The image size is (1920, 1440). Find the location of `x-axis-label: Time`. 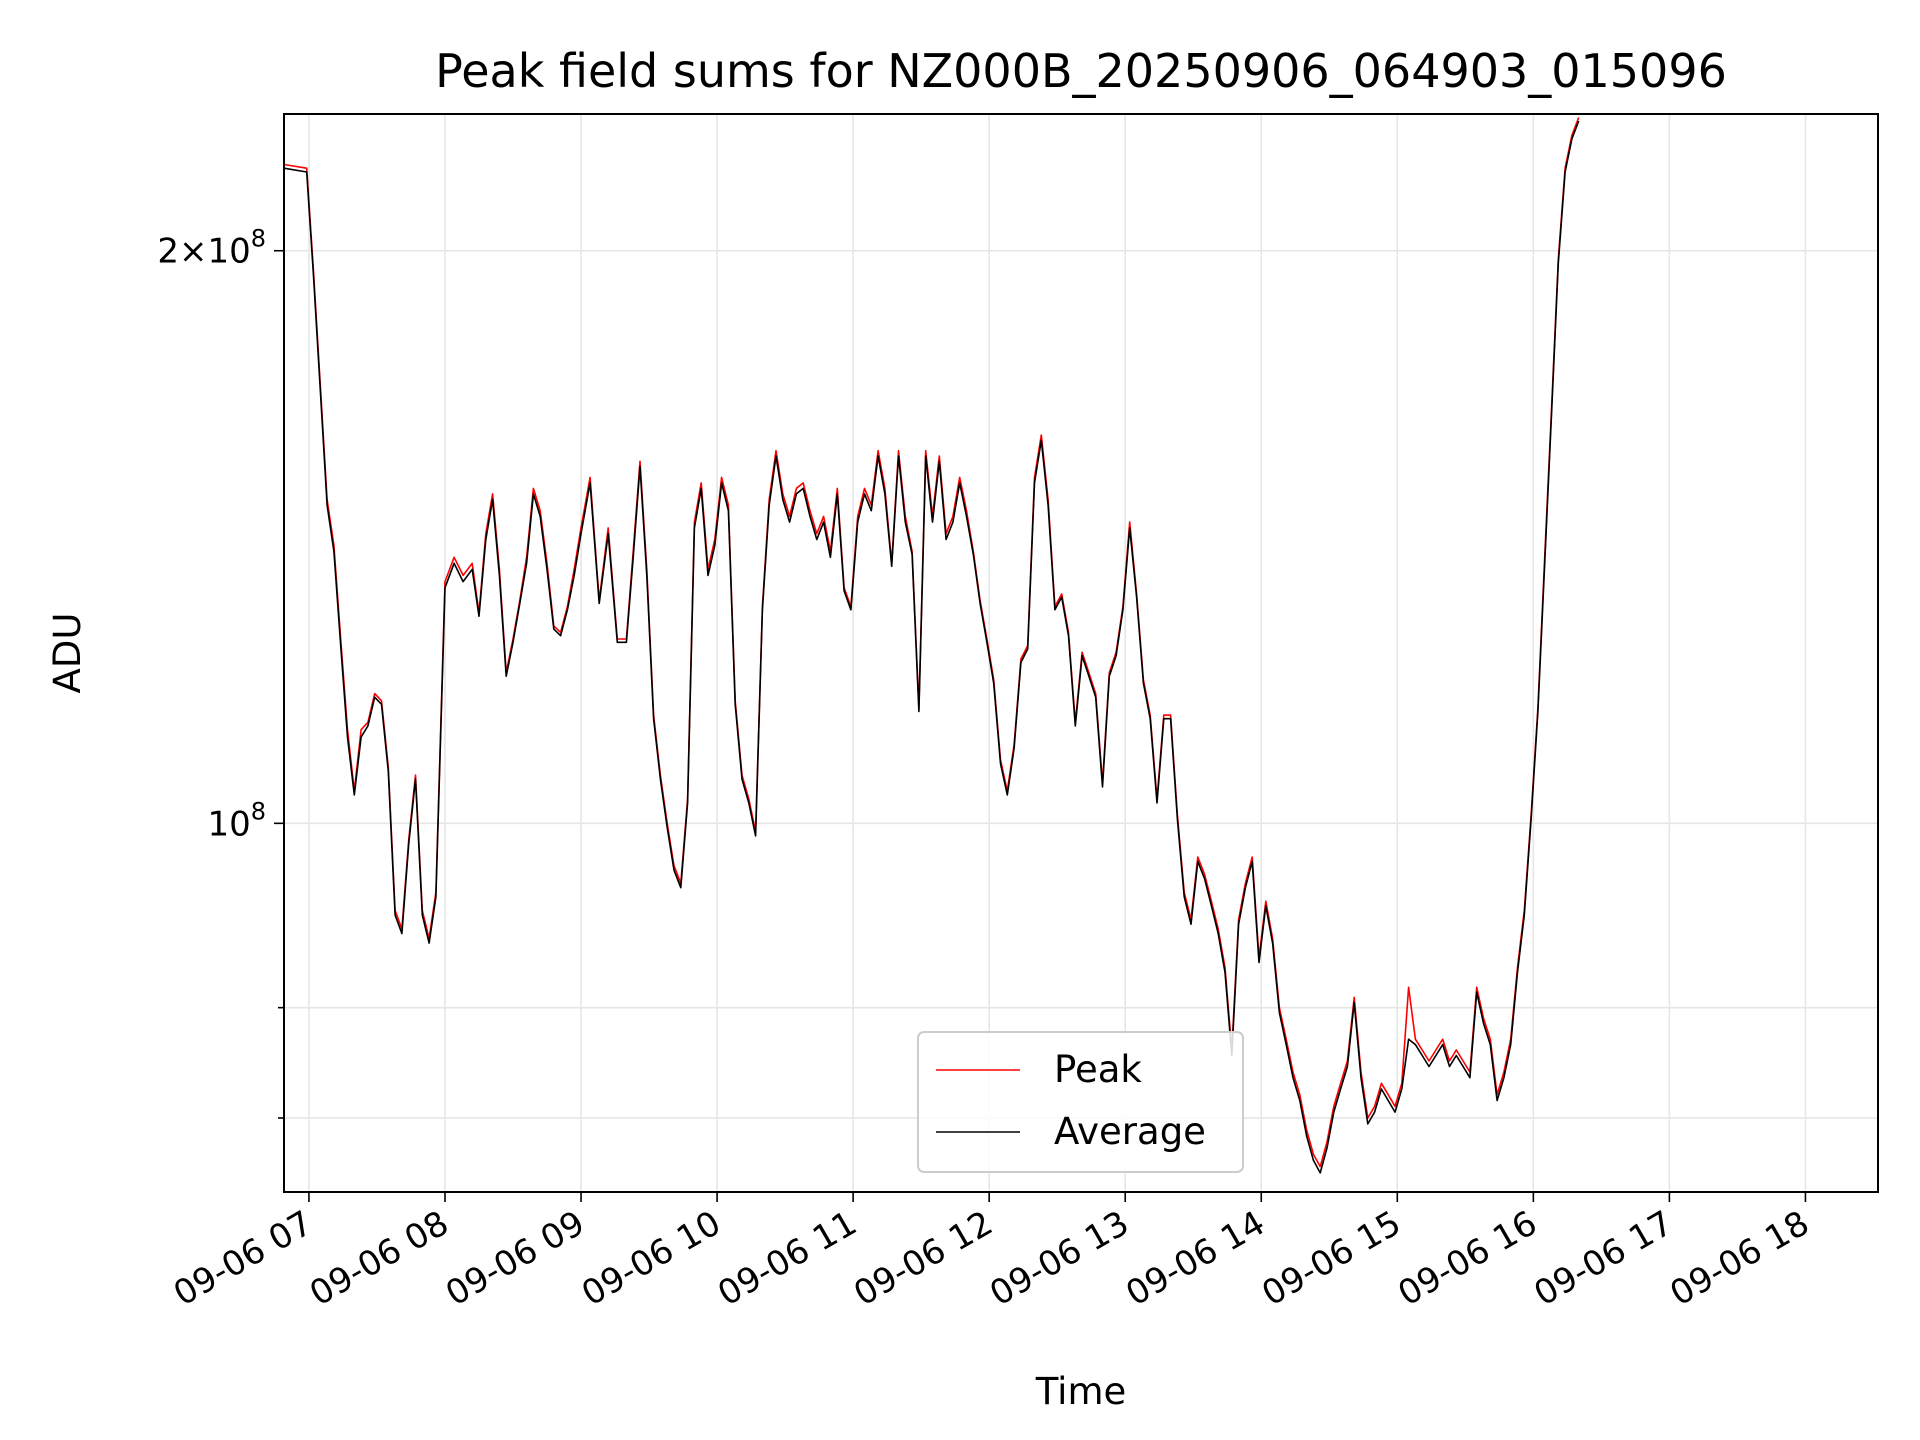

x-axis-label: Time is located at coordinates (1081, 1391).